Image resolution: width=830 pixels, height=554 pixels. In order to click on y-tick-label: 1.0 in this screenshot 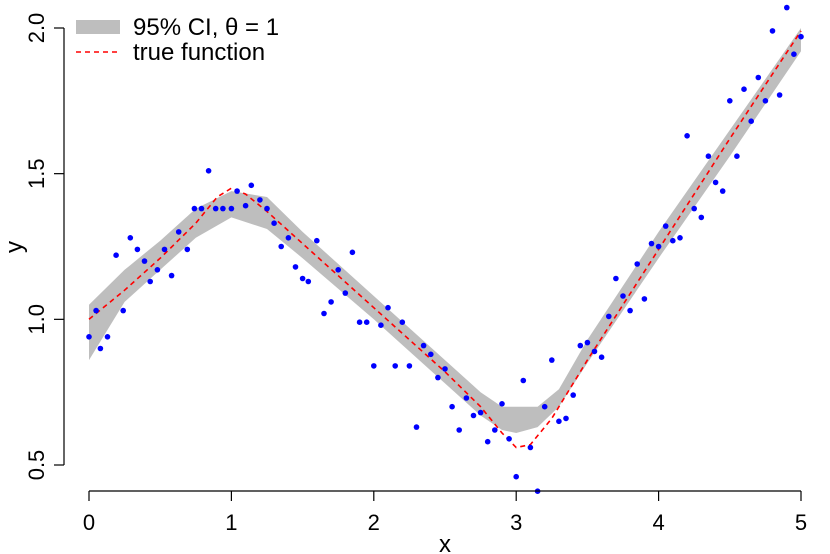, I will do `click(36, 319)`.